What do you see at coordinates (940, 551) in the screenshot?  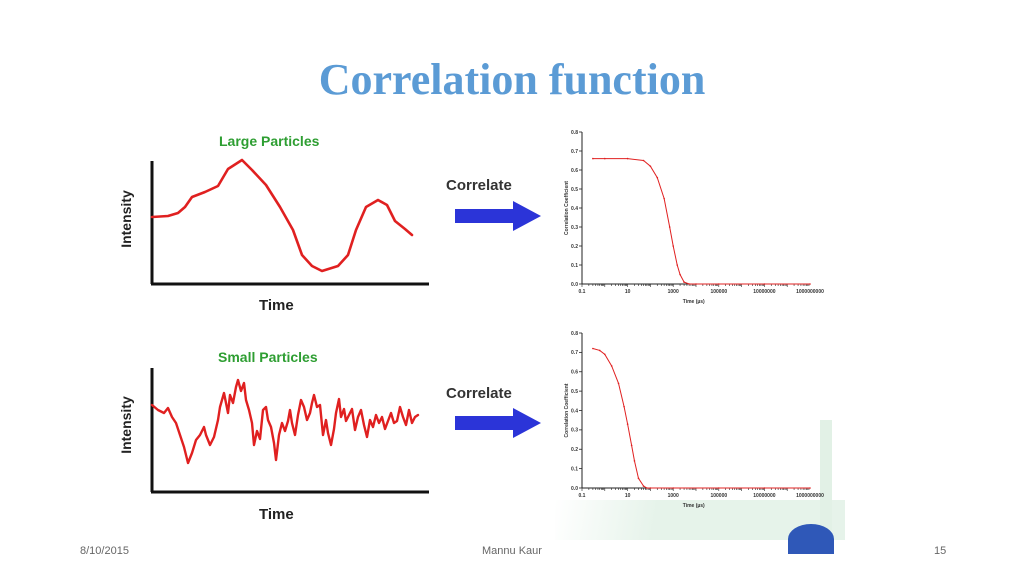 I see `footer-page-number: 15` at bounding box center [940, 551].